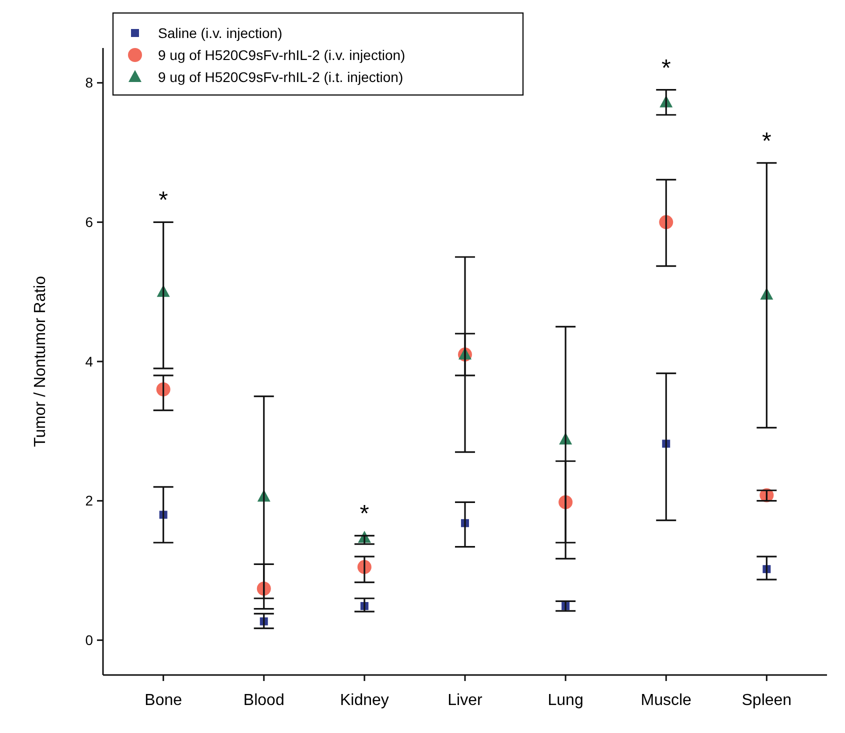 The image size is (845, 733). Describe the element at coordinates (767, 700) in the screenshot. I see `x-tick-label: Spleen` at that location.